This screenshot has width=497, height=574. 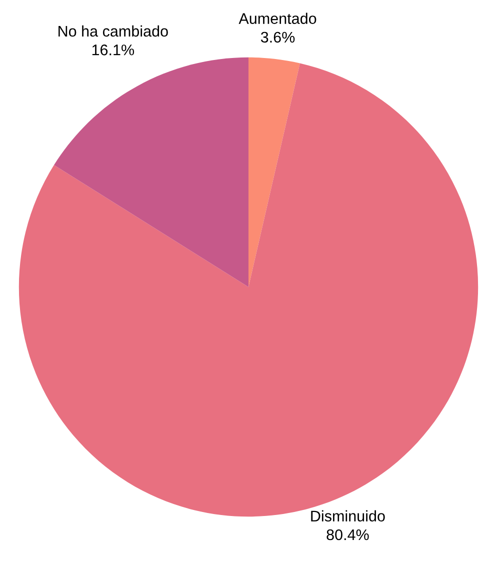 I want to click on pie-slice, so click(x=274, y=172).